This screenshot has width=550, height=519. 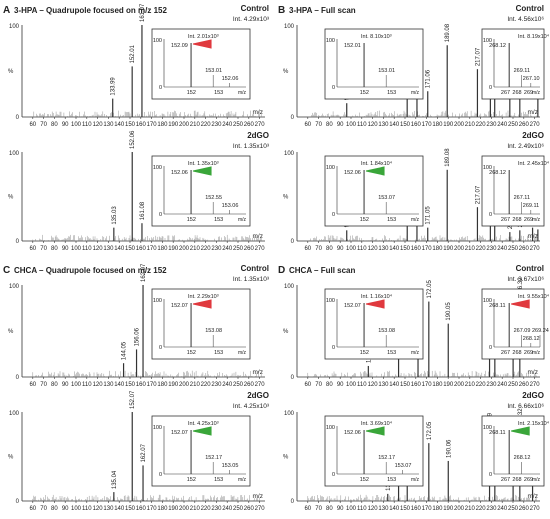 What do you see at coordinates (525, 146) in the screenshot?
I see `intensity-label: Int. 2.49x10⁶` at bounding box center [525, 146].